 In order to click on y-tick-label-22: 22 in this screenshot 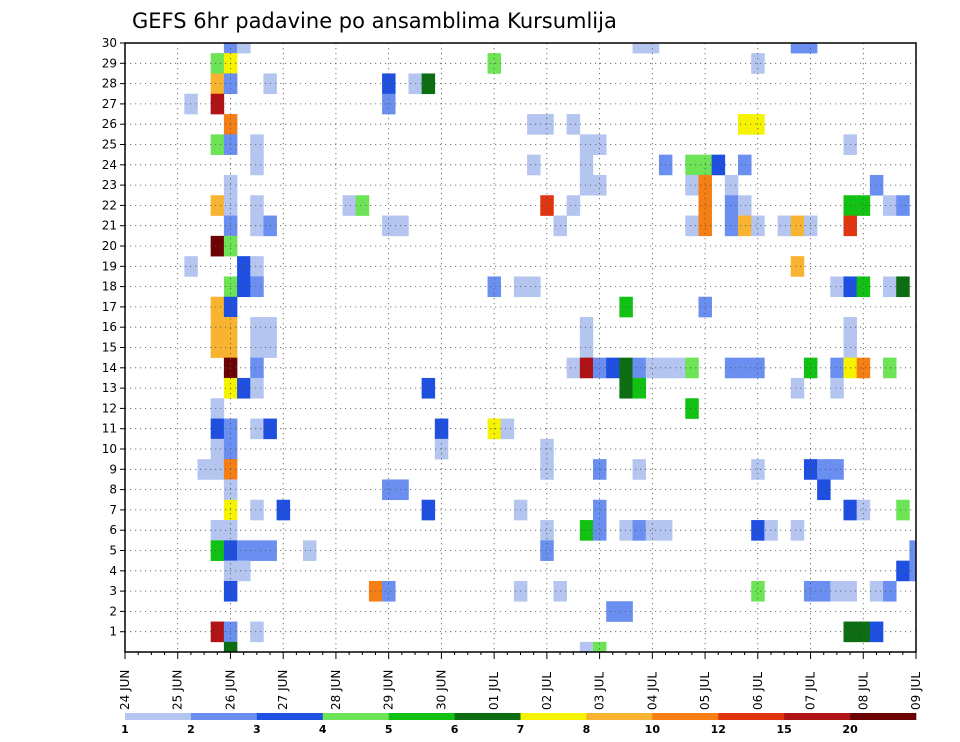, I will do `click(109, 205)`.